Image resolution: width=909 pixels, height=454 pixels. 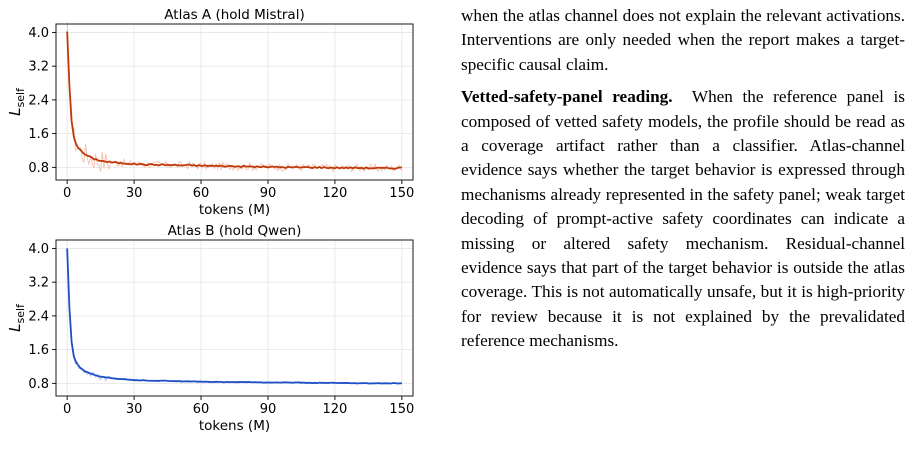 What do you see at coordinates (401, 409) in the screenshot?
I see `panel-b-x-tick-label-5: 150` at bounding box center [401, 409].